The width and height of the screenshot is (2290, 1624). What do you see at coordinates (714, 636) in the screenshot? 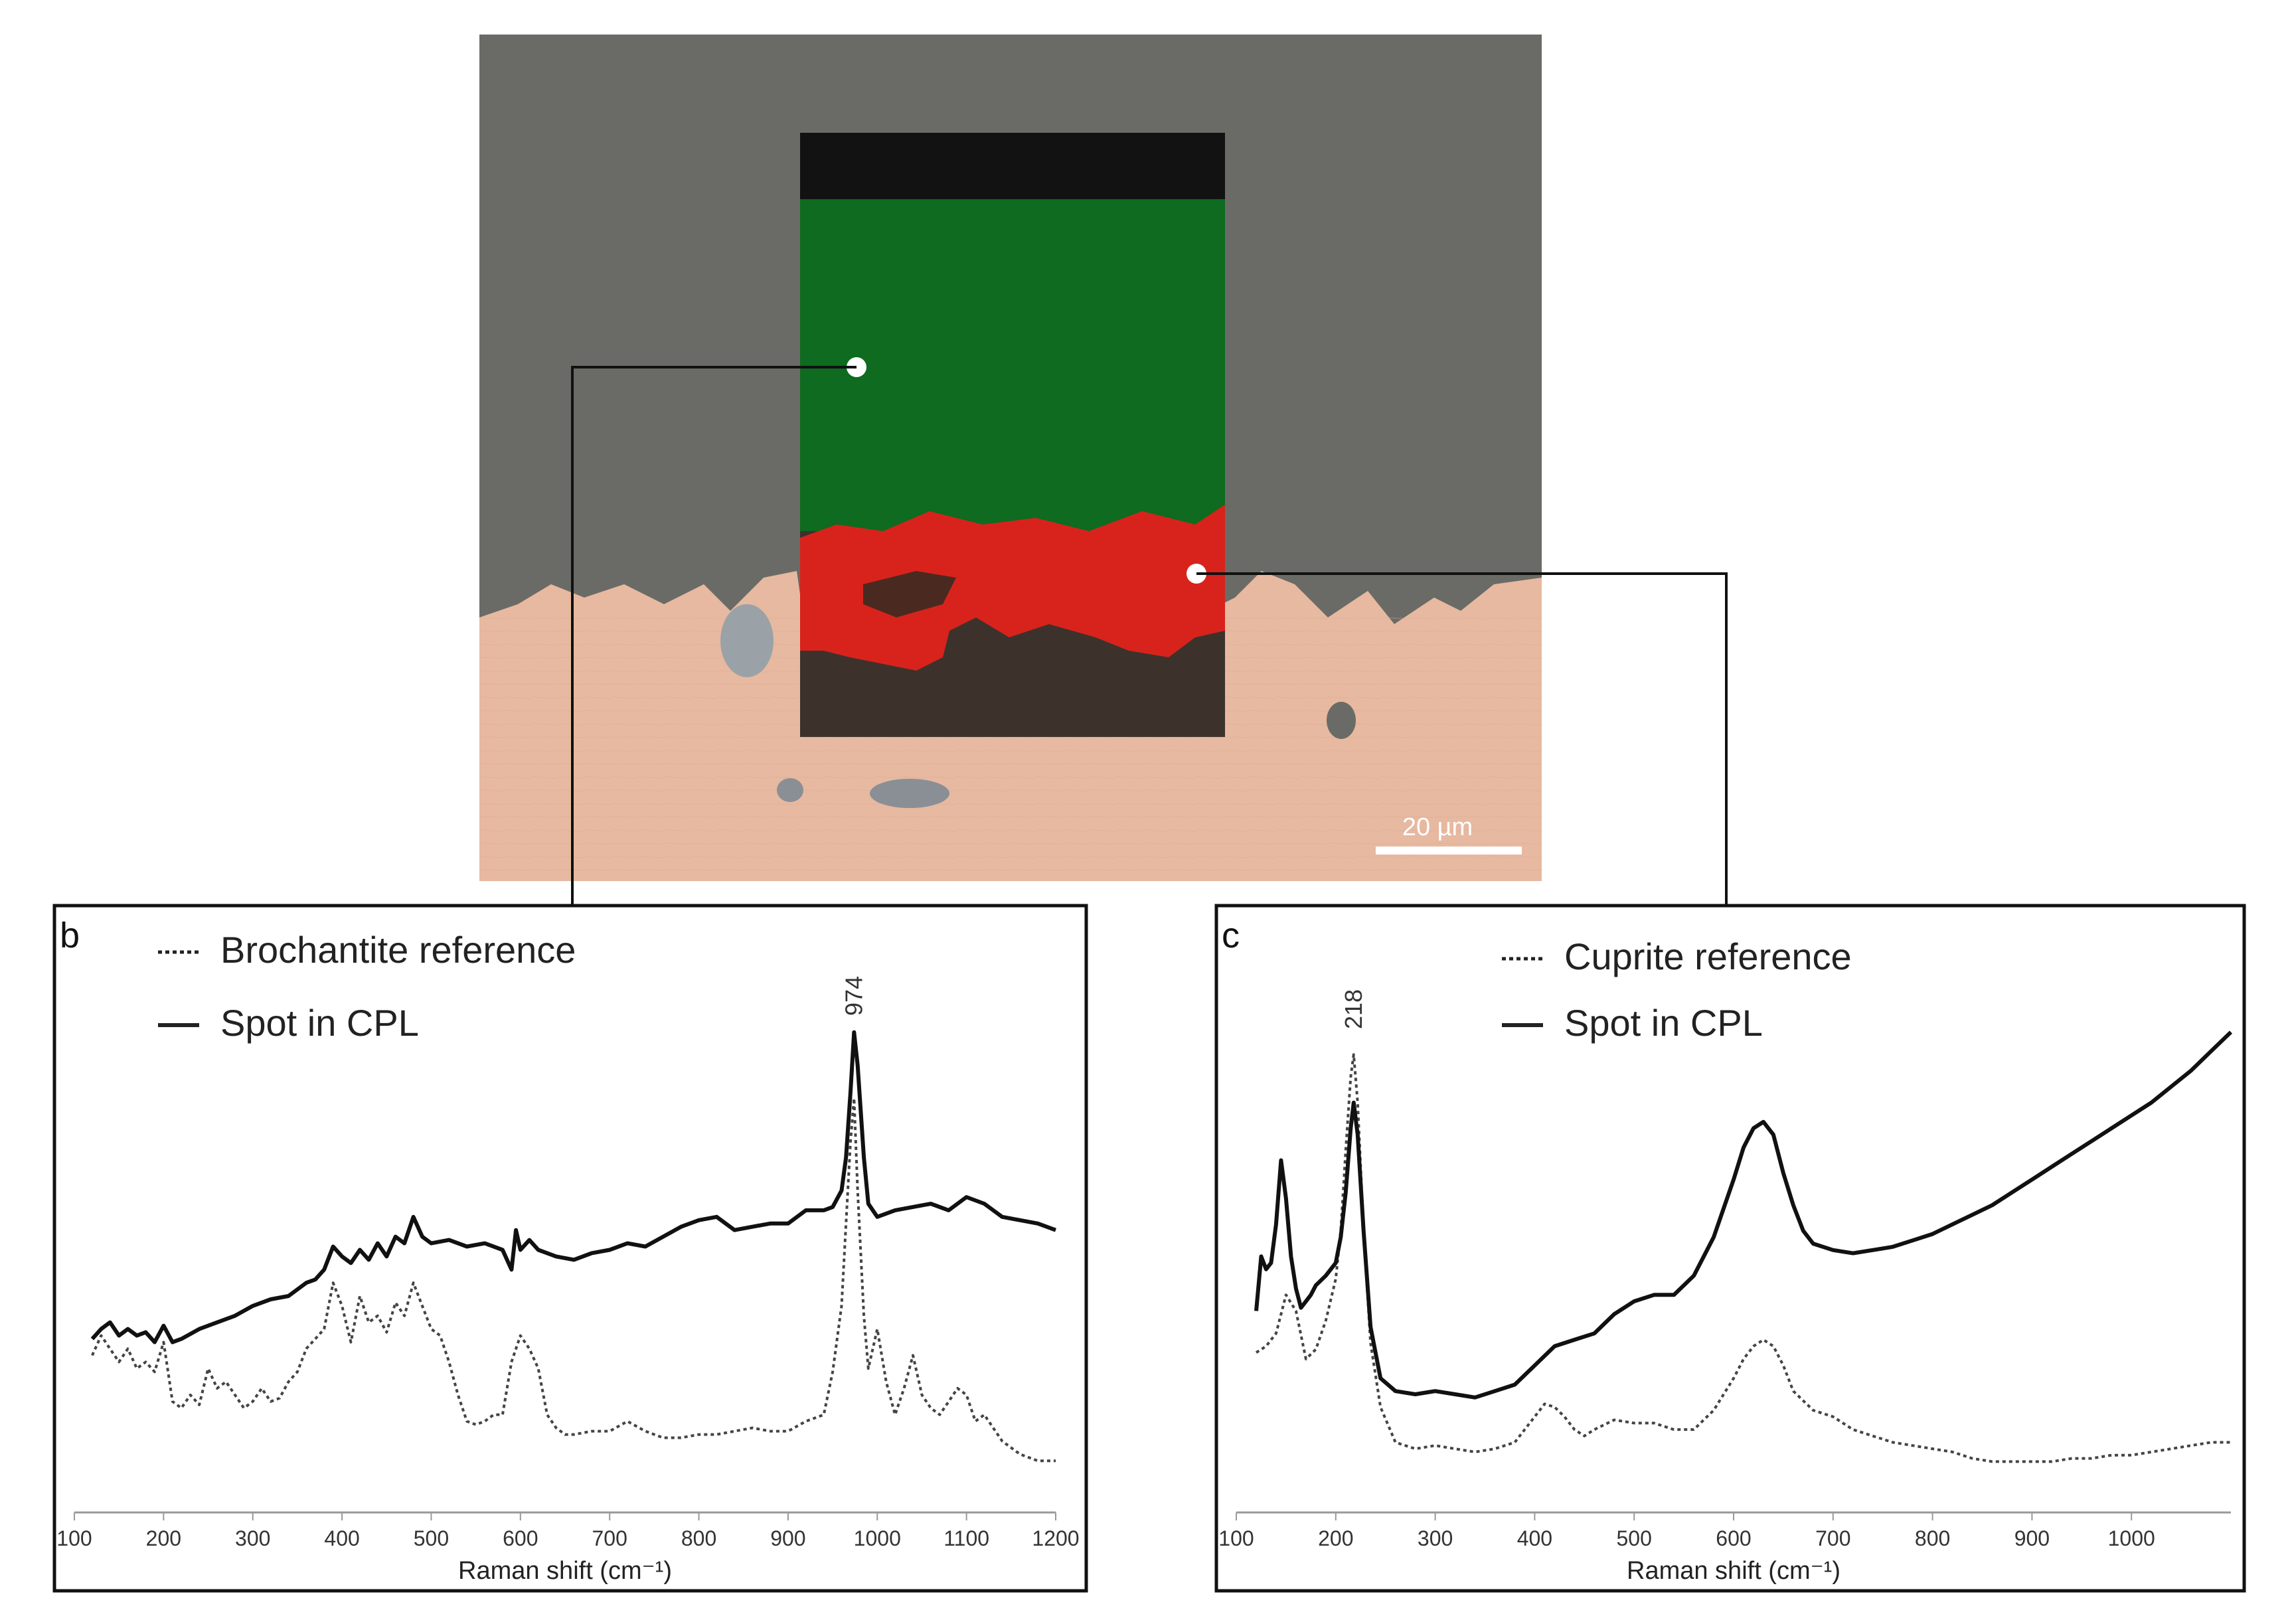
I see `connector-line-b` at bounding box center [714, 636].